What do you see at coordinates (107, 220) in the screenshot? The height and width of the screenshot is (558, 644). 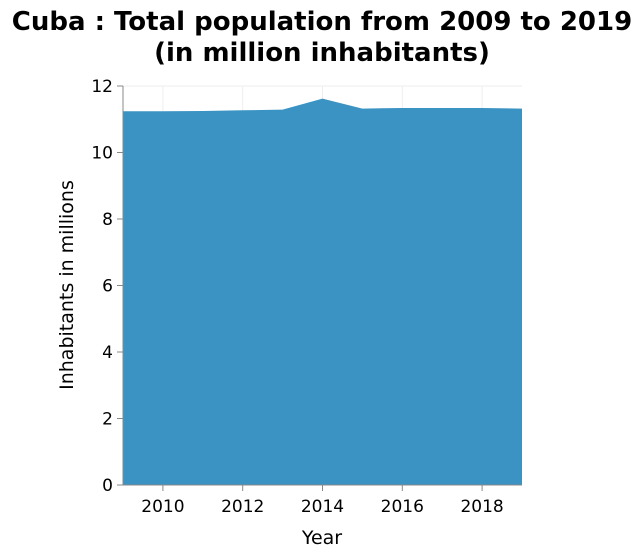 I see `y-tick-label: 8` at bounding box center [107, 220].